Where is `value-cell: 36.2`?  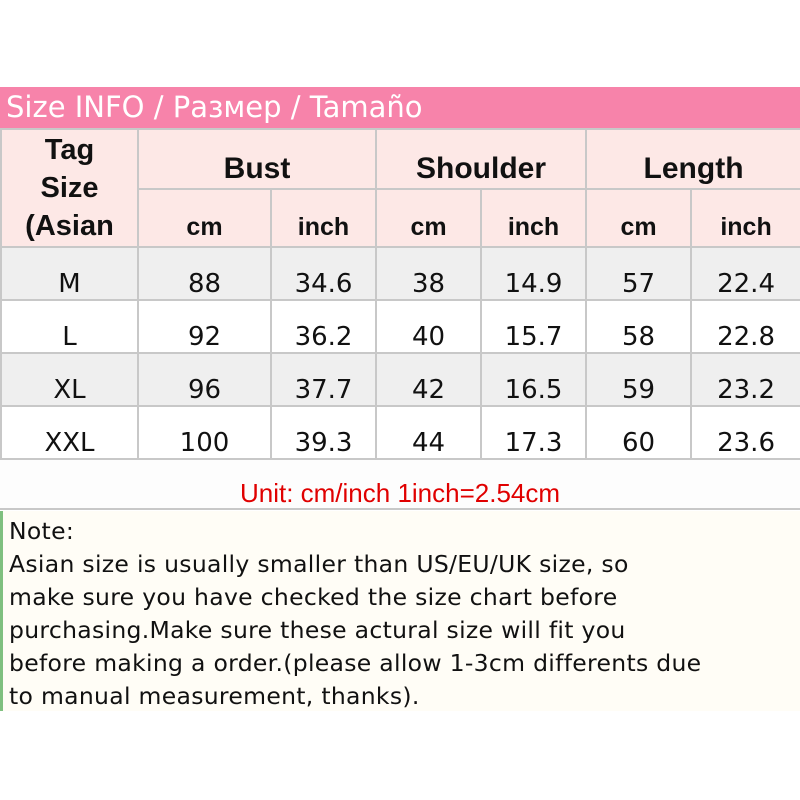
value-cell: 36.2 is located at coordinates (323, 326).